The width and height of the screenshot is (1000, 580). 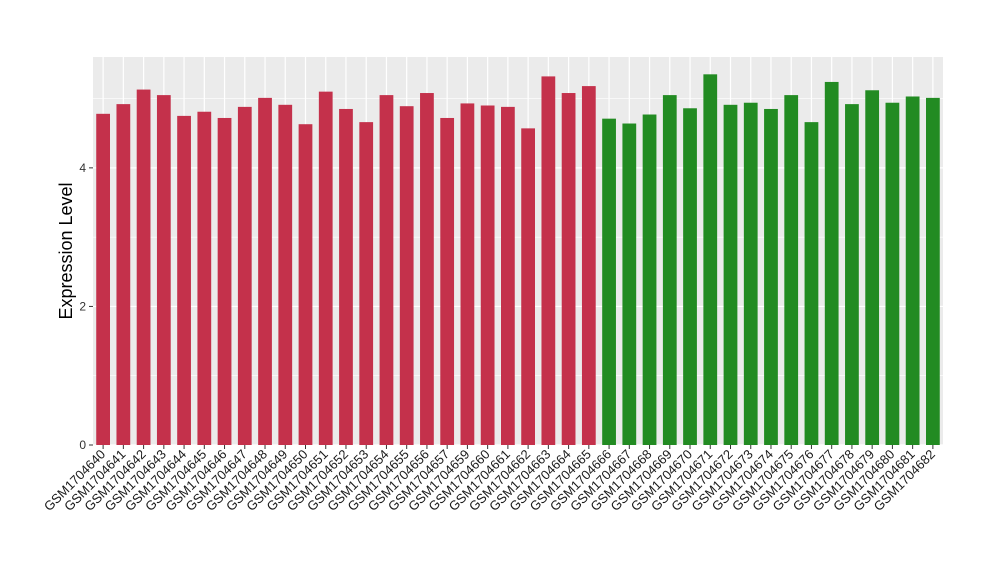 What do you see at coordinates (224, 281) in the screenshot?
I see `bar-GSM1704646` at bounding box center [224, 281].